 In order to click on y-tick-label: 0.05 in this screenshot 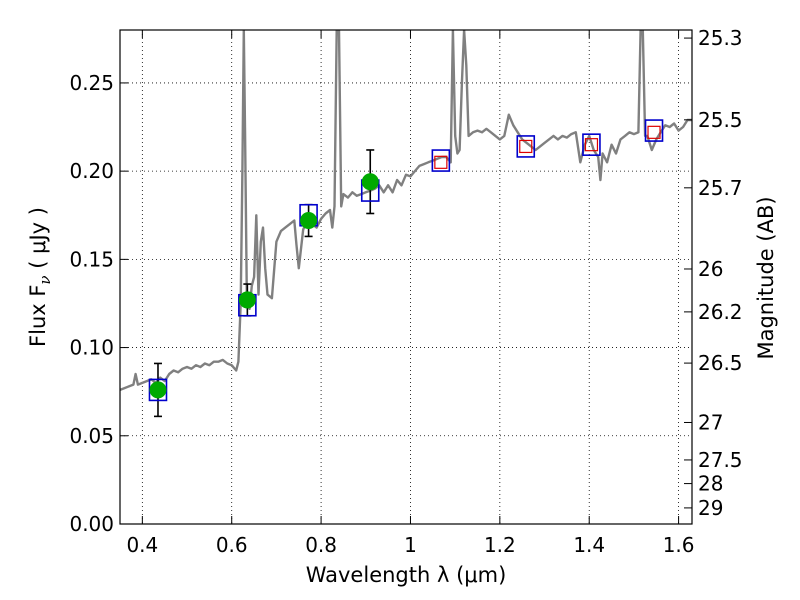, I will do `click(91, 436)`.